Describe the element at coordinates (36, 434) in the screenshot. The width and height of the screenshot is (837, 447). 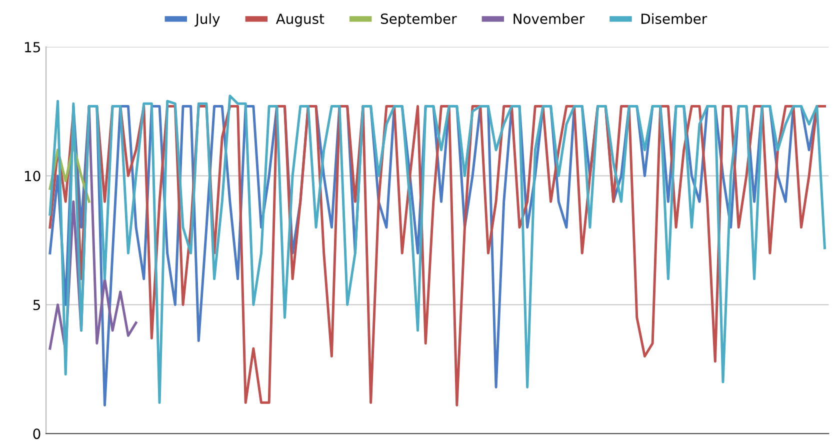
I see `y-tick-label: 0` at that location.